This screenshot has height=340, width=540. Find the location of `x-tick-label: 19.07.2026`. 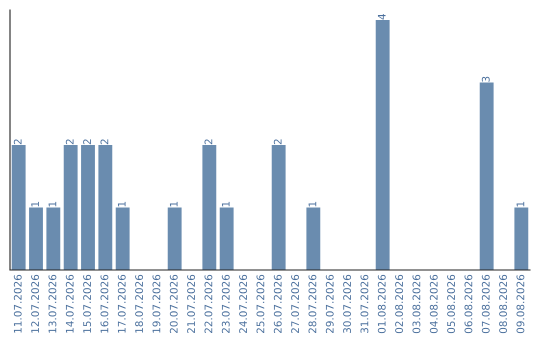

x-tick-label: 19.07.2026 is located at coordinates (156, 303).